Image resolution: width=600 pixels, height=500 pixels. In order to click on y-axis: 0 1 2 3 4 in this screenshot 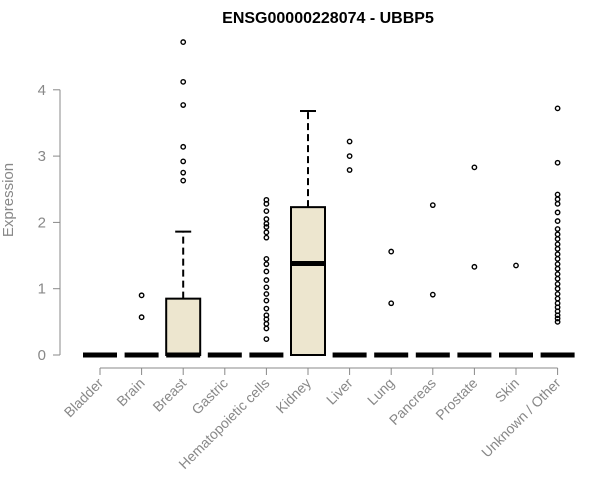, I will do `click(49, 223)`.